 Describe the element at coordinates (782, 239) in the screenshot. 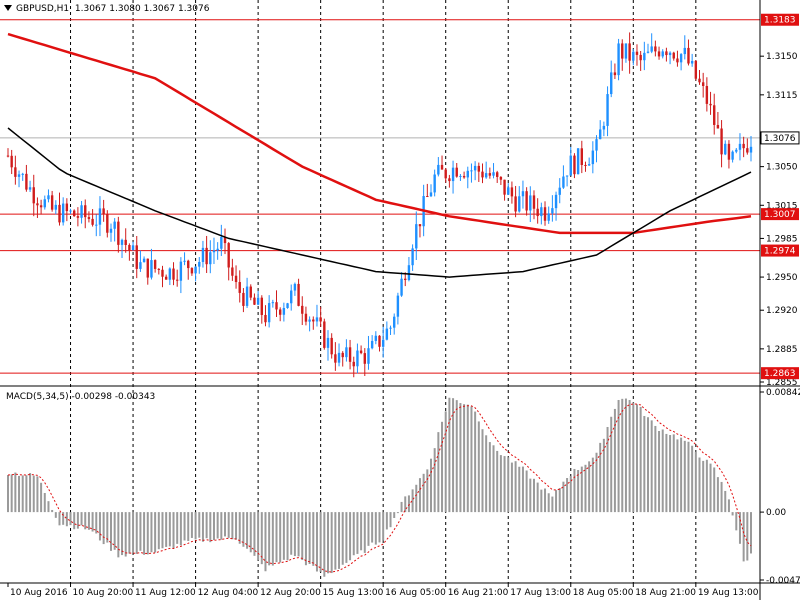

I see `y-tick-label: 1.2985` at that location.